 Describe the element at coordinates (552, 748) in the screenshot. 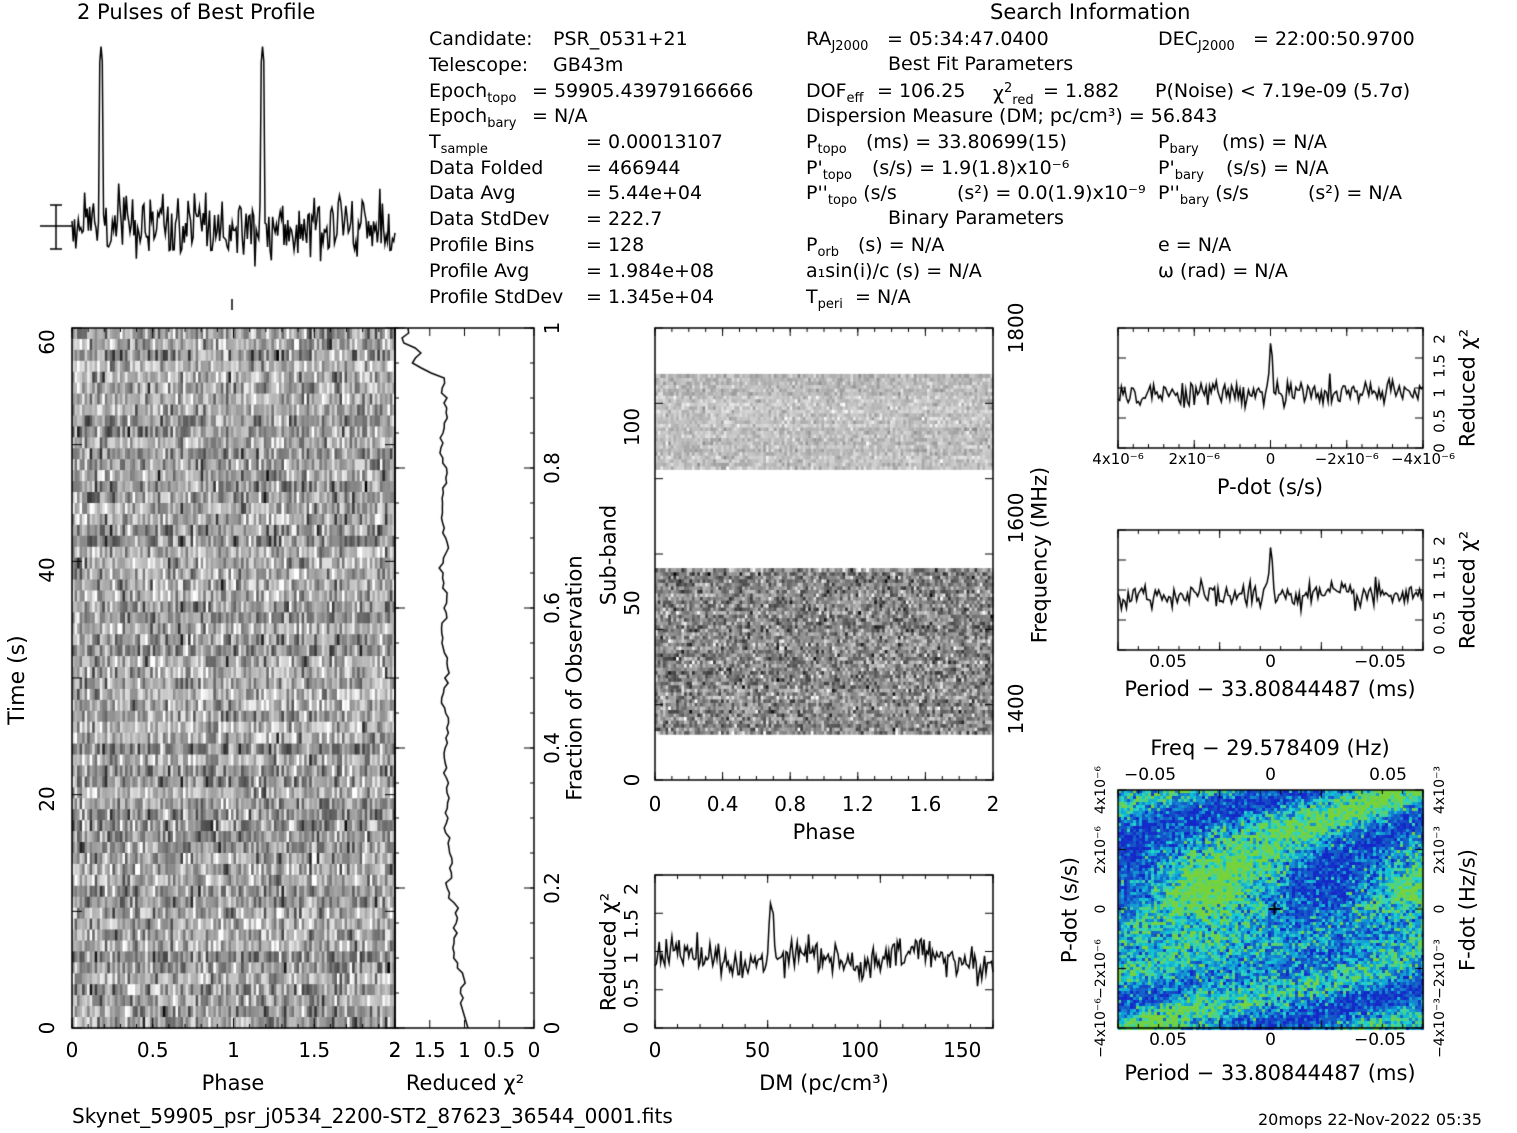

I see `y-tick-label: 0.4` at that location.